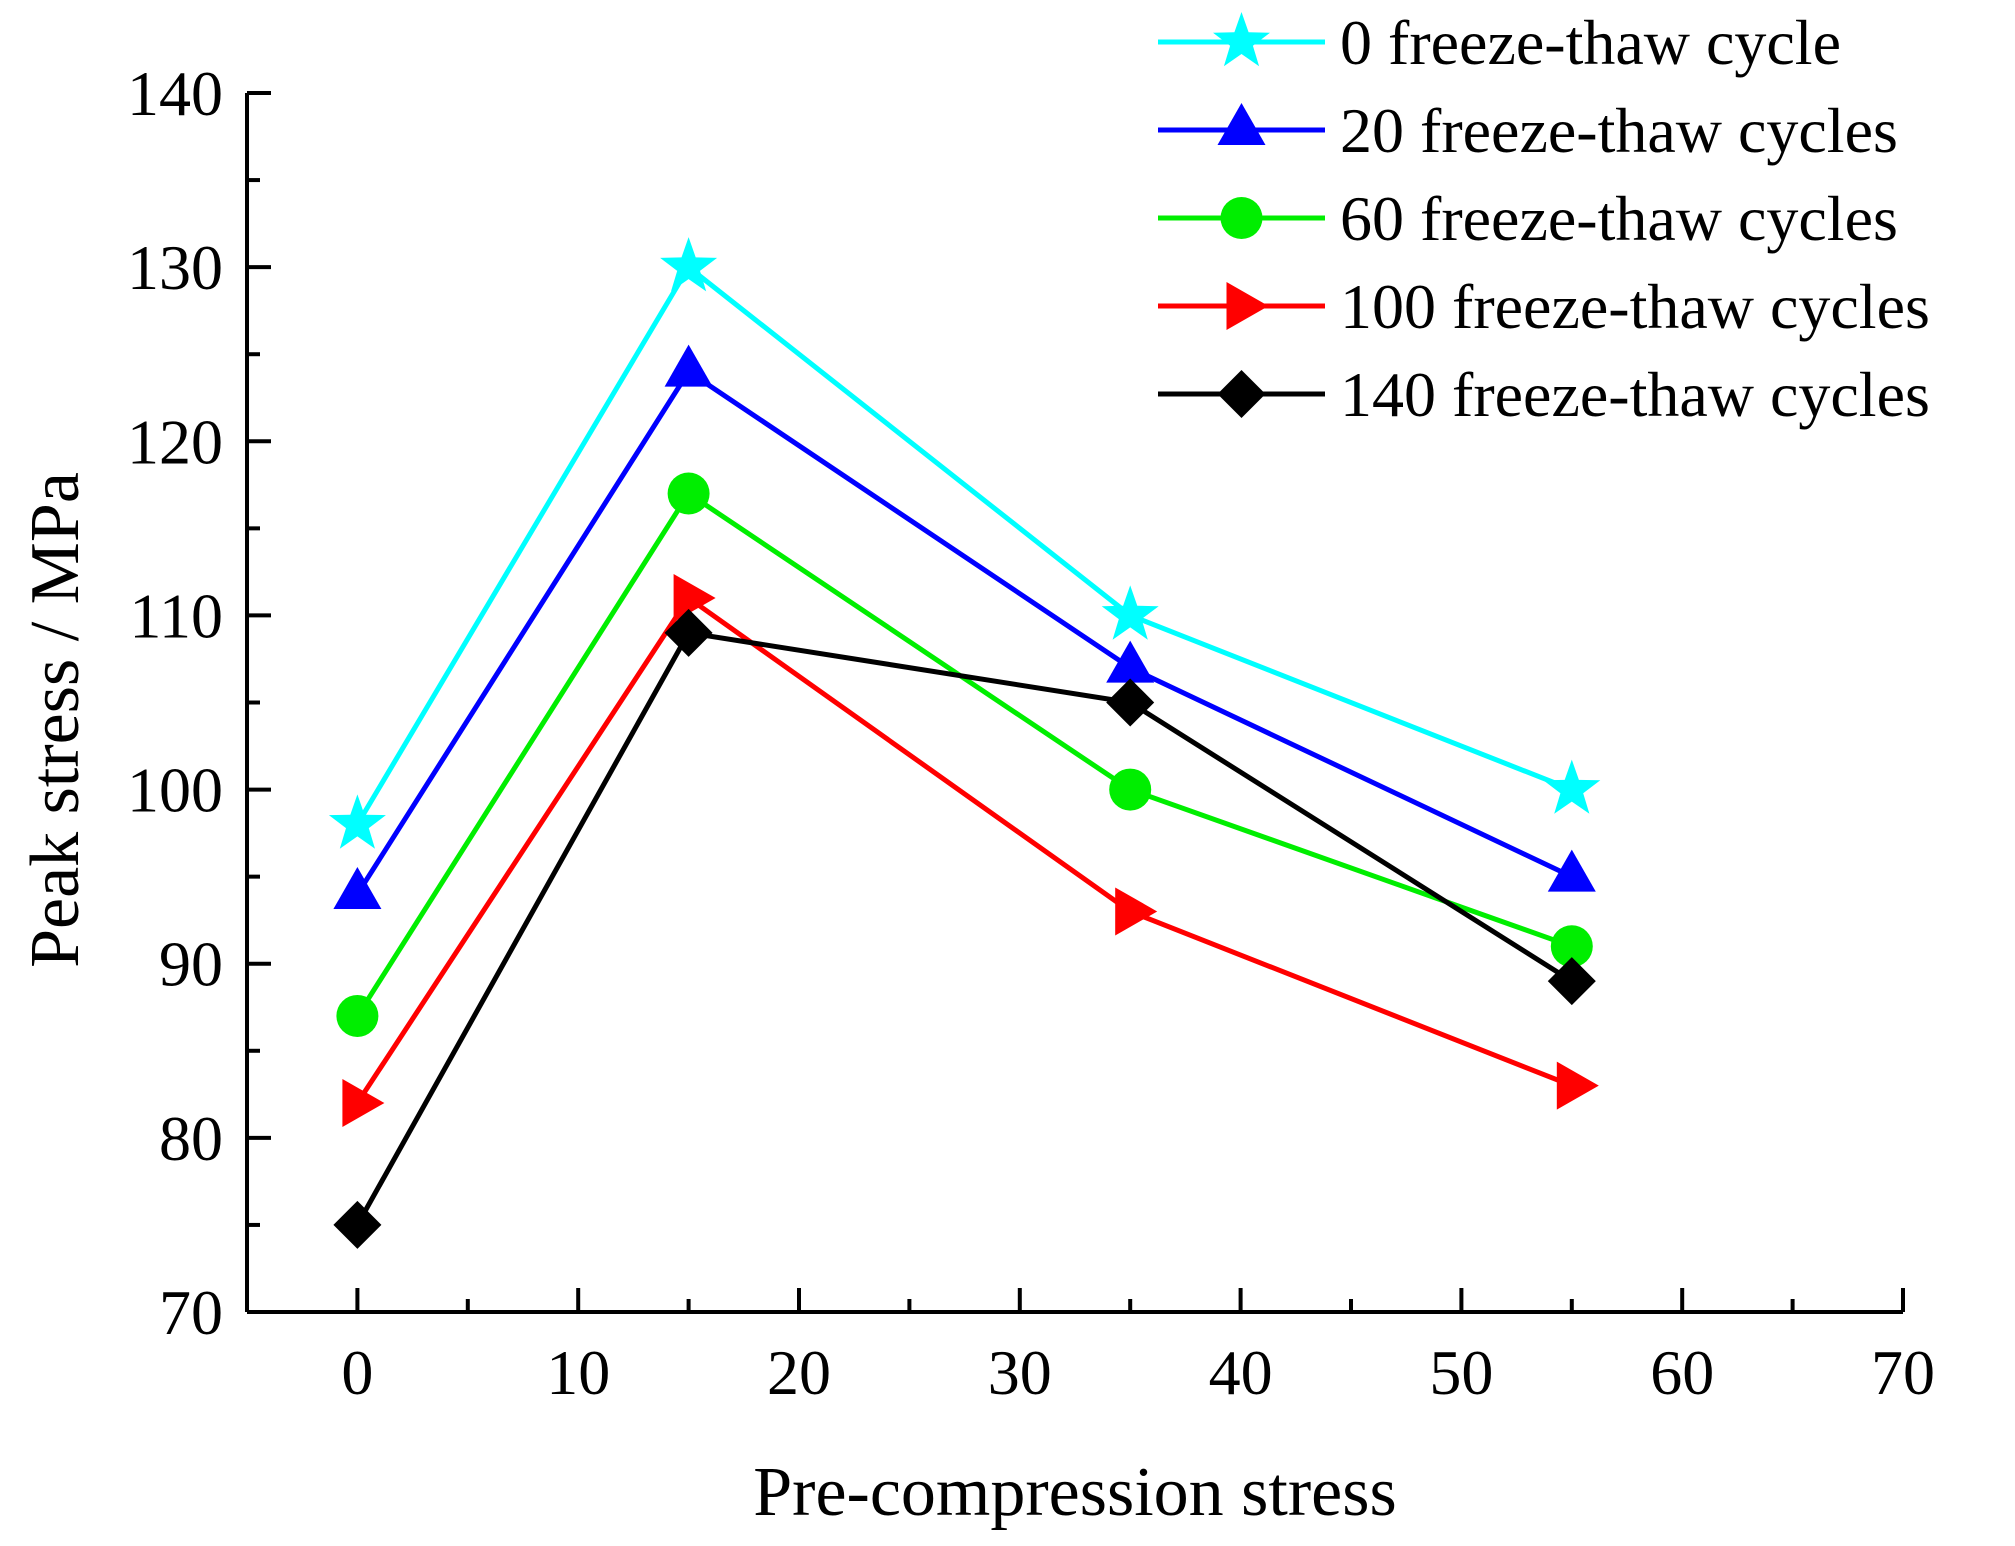 The image size is (2015, 1546). Describe the element at coordinates (1619, 130) in the screenshot. I see `legend-label: 20 freeze-thaw cycles` at that location.